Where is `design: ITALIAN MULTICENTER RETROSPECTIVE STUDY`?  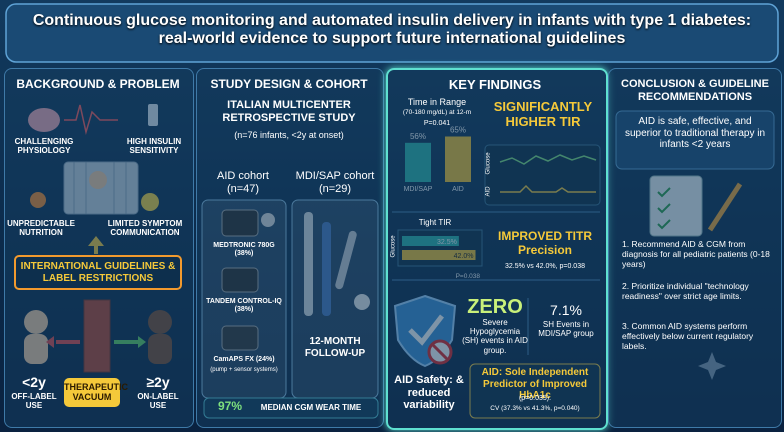 design: ITALIAN MULTICENTER RETROSPECTIVE STUDY is located at coordinates (289, 111).